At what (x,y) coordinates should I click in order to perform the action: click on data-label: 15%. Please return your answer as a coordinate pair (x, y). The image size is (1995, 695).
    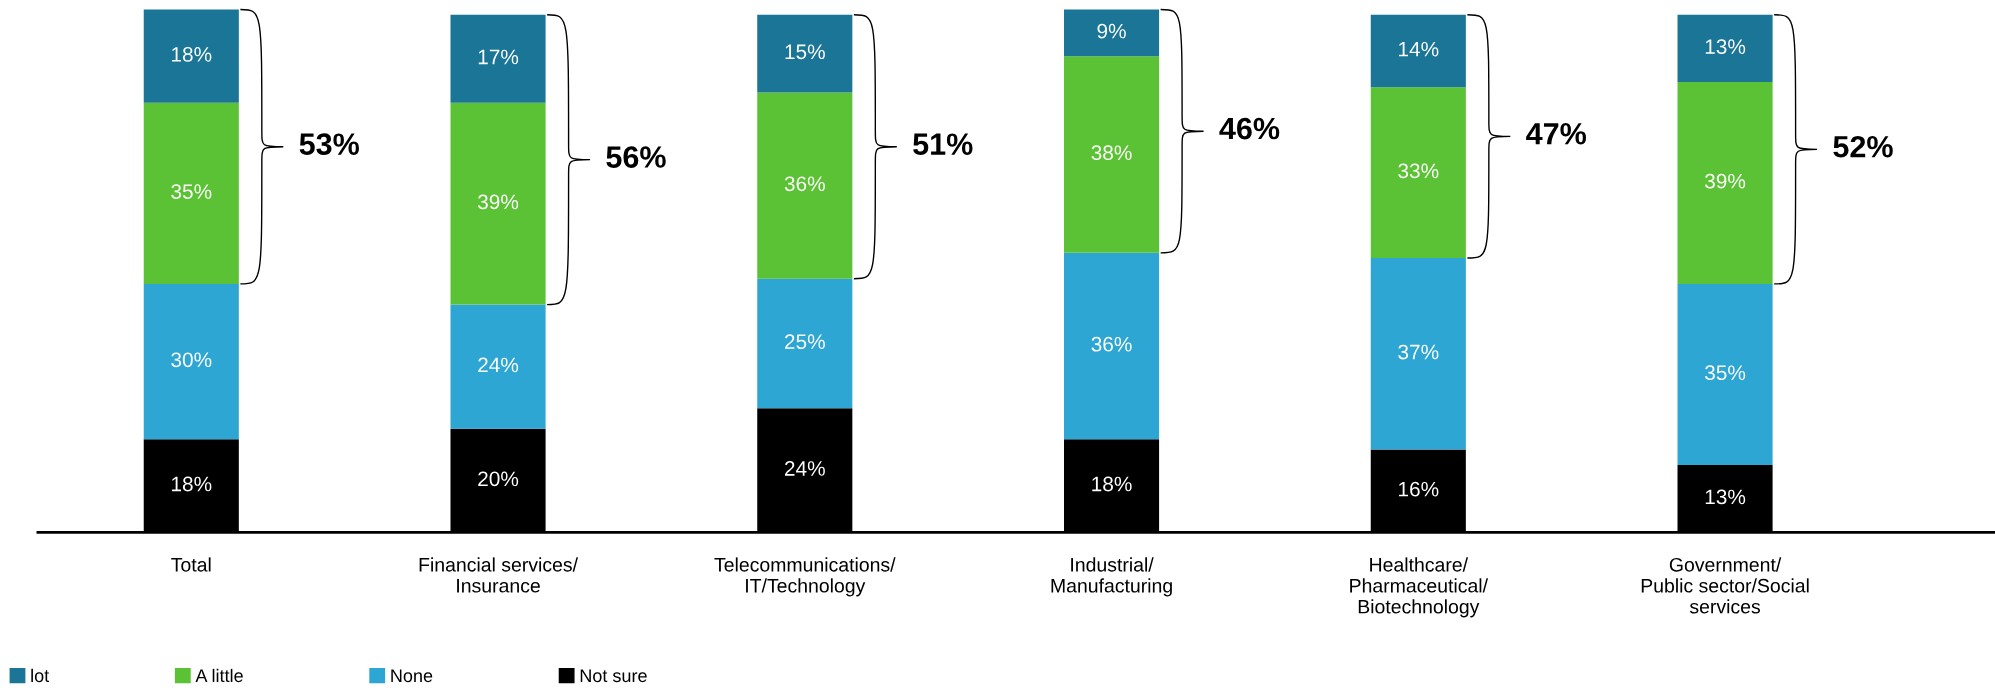
    Looking at the image, I should click on (805, 52).